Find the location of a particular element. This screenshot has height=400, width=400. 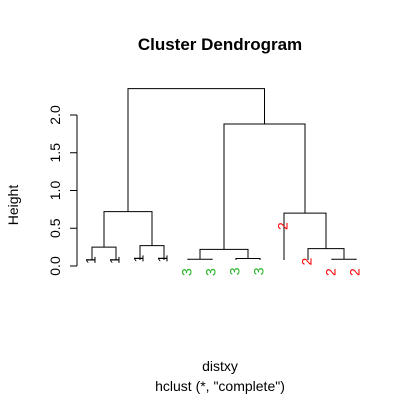

chart-title: Cluster Dendrogram is located at coordinates (220, 44).